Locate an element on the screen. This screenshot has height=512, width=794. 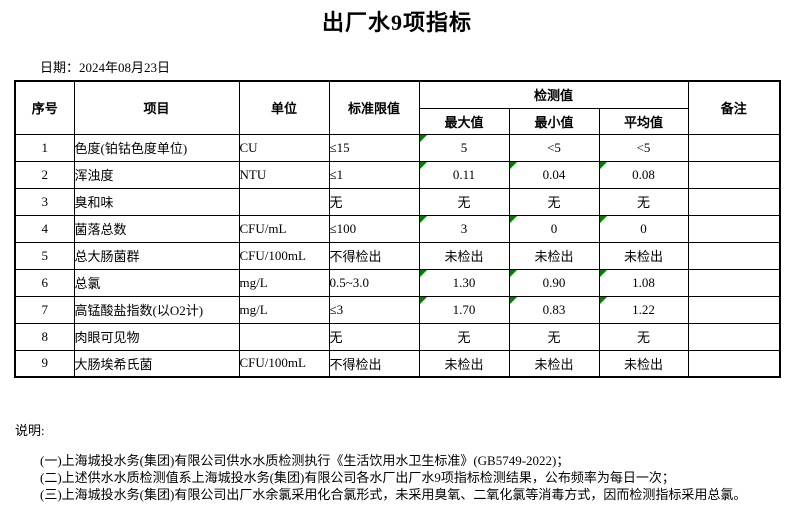
report-date: 日期：2024年08月23日 is located at coordinates (105, 67).